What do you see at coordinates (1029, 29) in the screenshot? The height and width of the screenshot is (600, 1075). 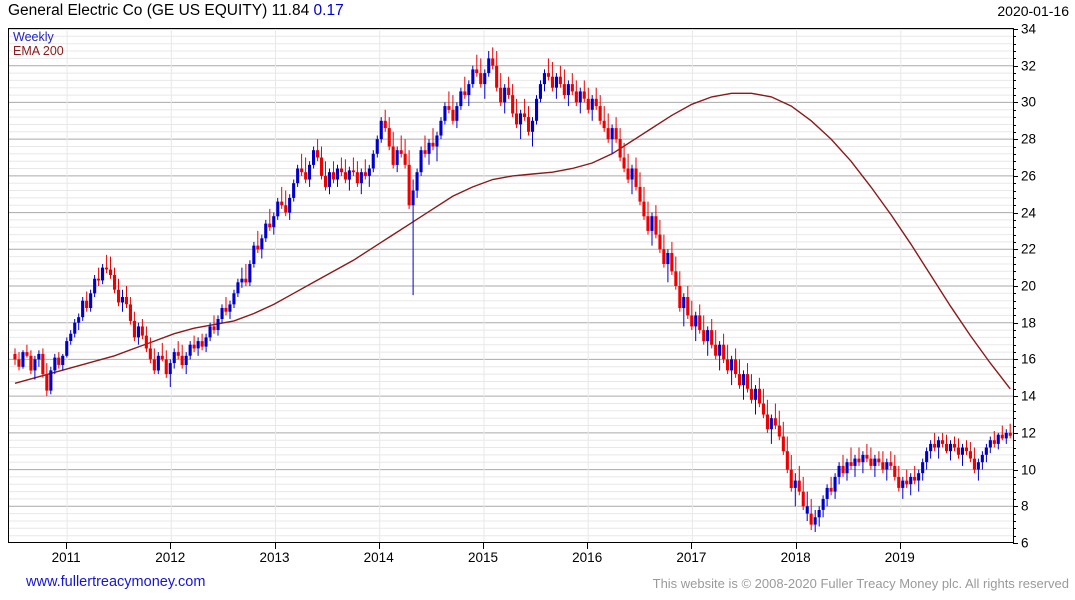 I see `y-axis-label: 34` at bounding box center [1029, 29].